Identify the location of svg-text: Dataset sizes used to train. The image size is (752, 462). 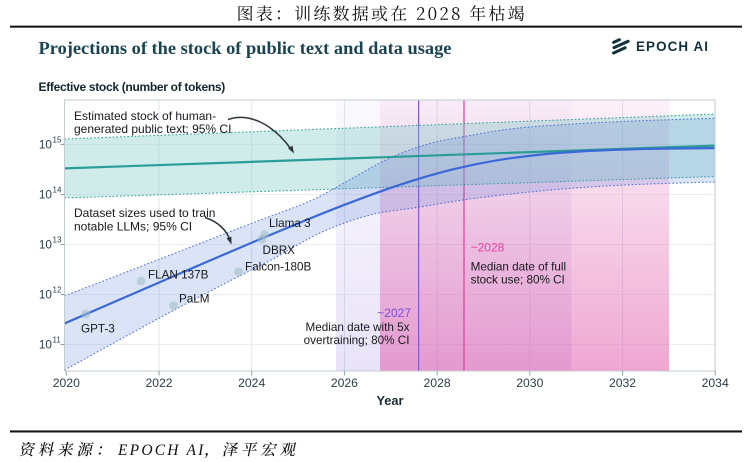
(144, 213).